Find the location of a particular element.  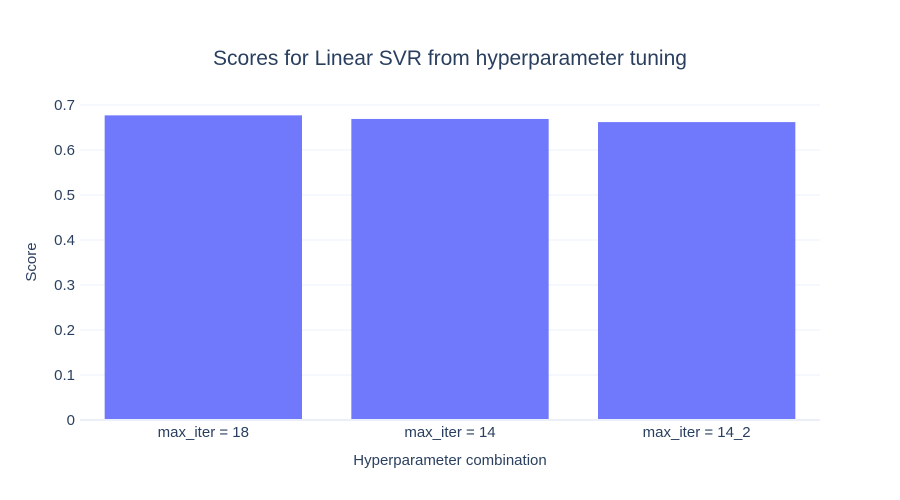

y-tick-label: 0.7 is located at coordinates (64, 105).